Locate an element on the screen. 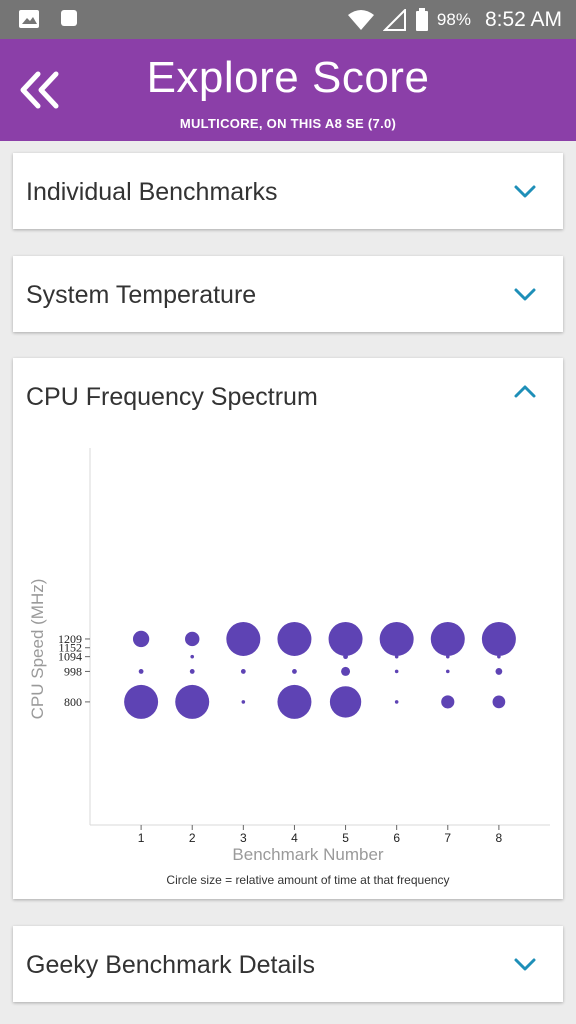  section-header-cpu-frequency-spectrum: CPU Frequency Spectrum is located at coordinates (288, 396).